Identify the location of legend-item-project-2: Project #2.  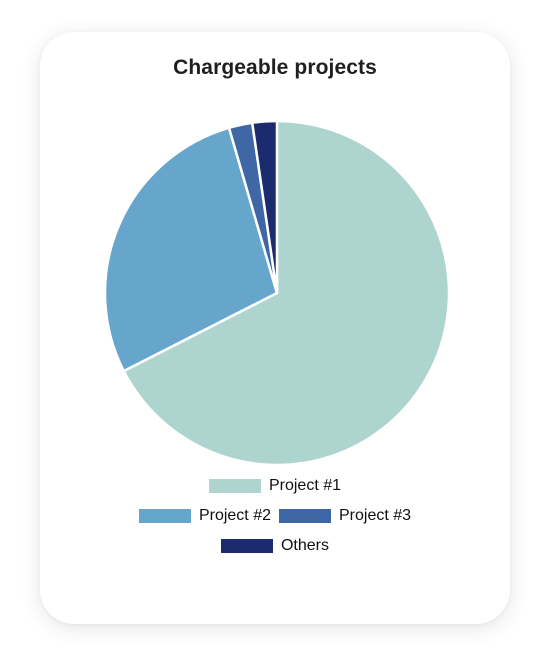
(204, 516).